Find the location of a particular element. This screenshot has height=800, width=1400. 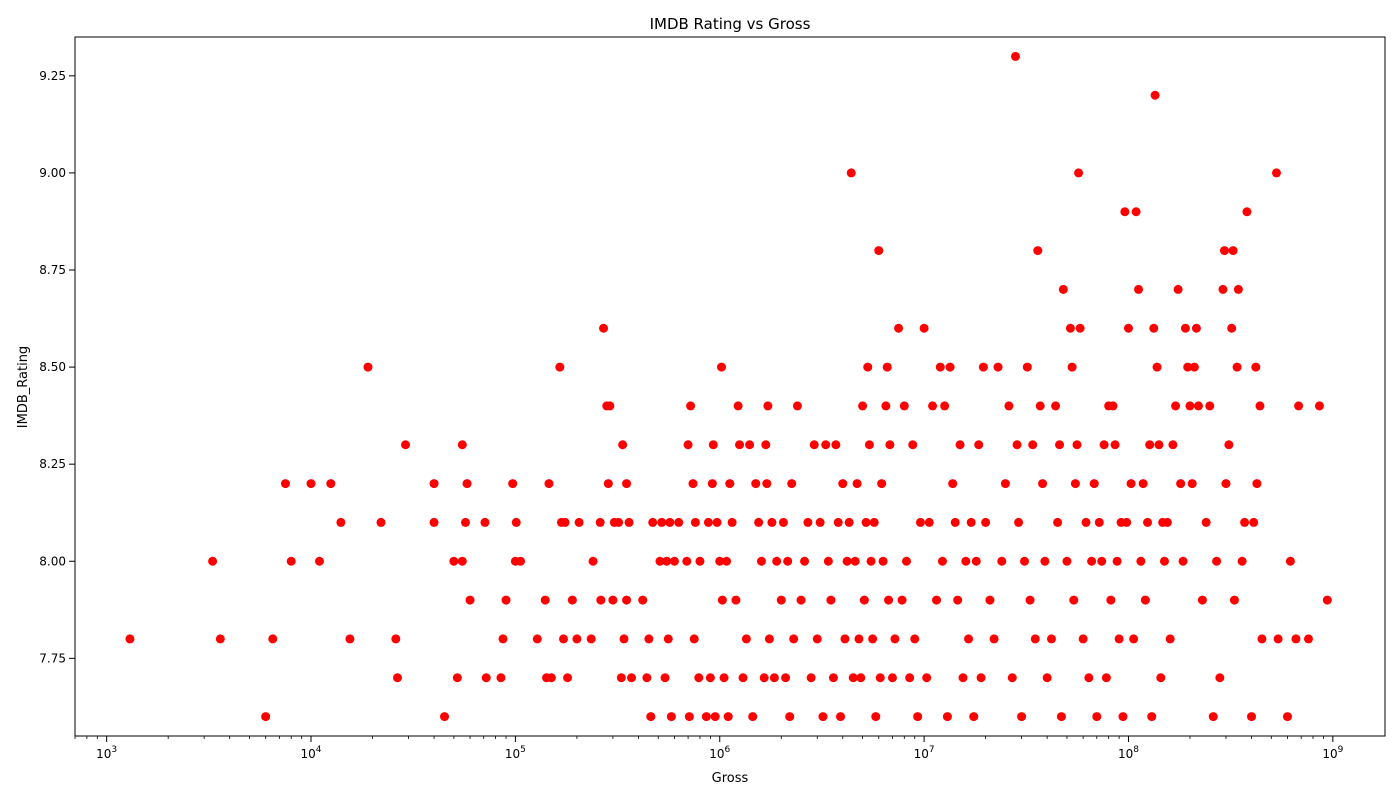

y-tick-label: 8.00 is located at coordinates (52, 561).